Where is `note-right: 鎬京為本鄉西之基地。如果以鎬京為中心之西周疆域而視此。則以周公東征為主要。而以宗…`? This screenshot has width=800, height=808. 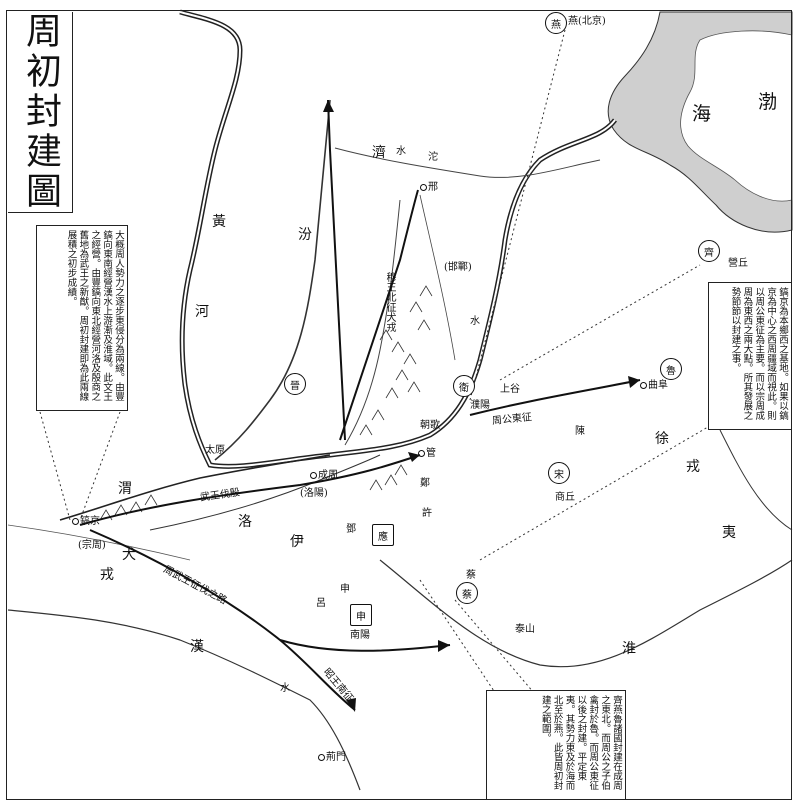 note-right: 鎬京為本鄉西之基地。如果以鎬京為中心之西周疆域而視此。則以周公東征為主要。而以宗… is located at coordinates (750, 356).